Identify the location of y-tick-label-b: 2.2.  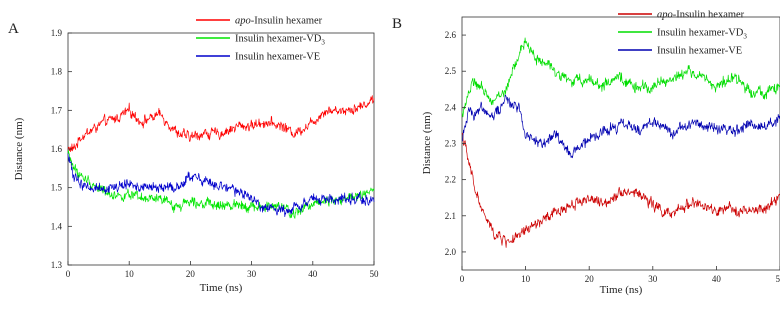
(450, 180).